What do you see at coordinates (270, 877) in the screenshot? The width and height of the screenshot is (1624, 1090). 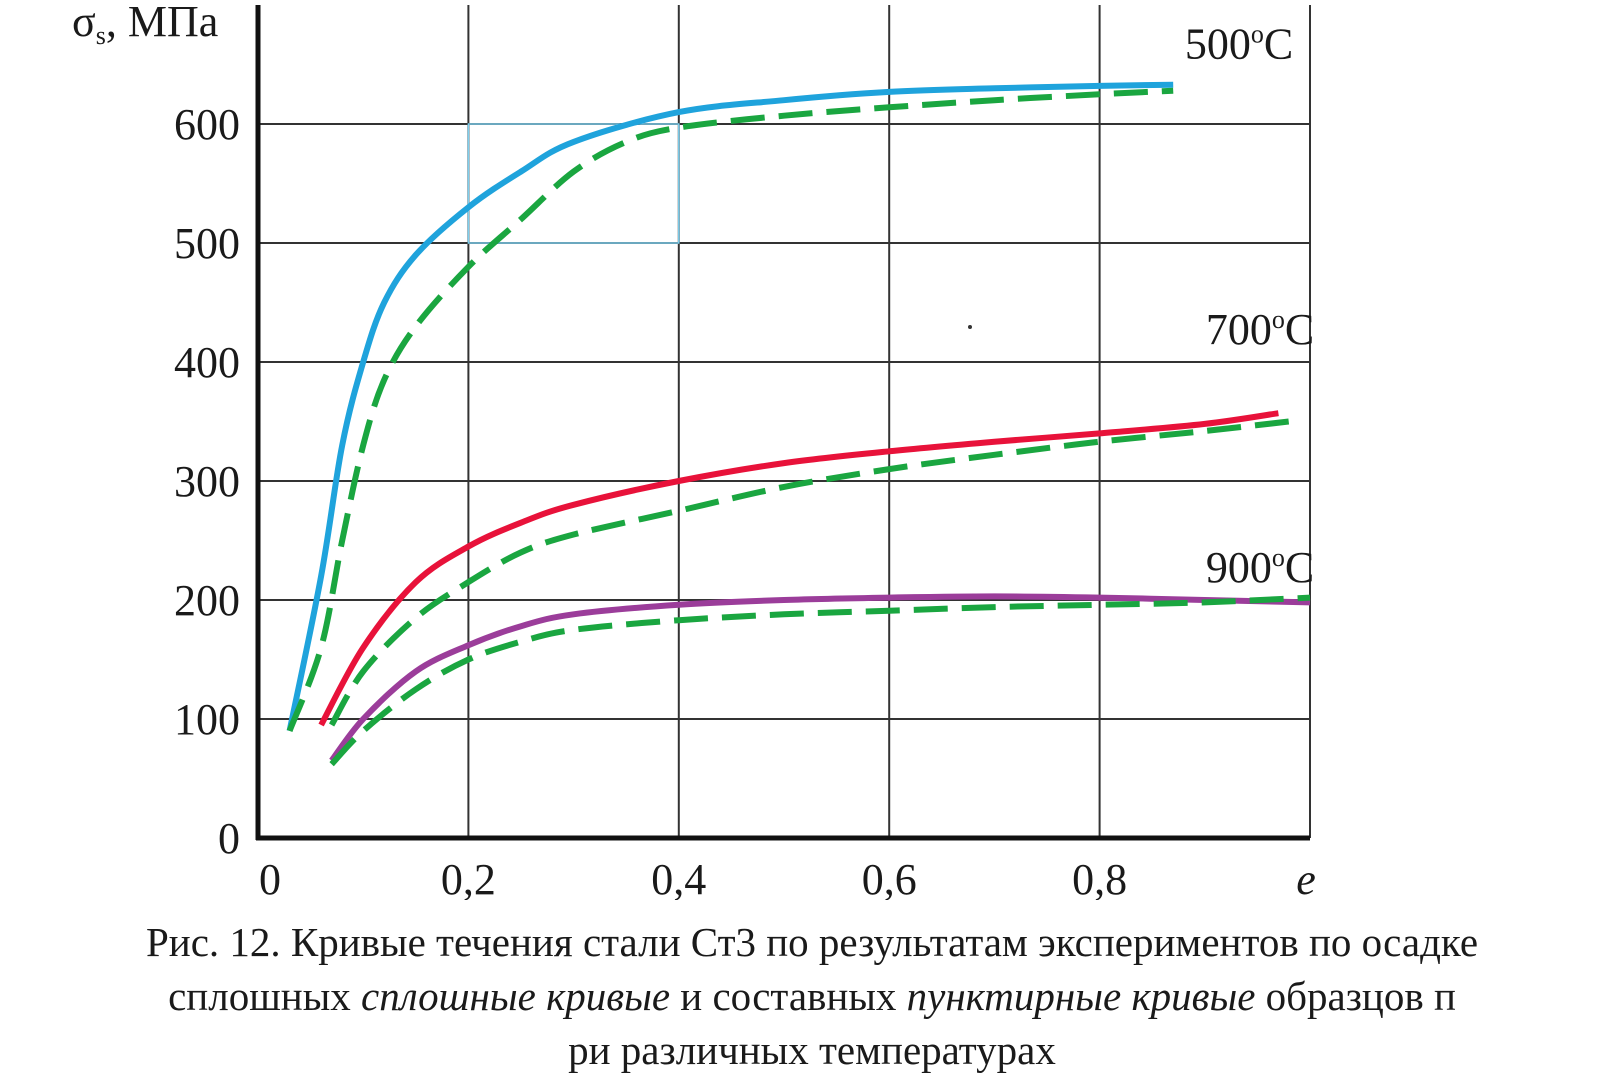 I see `x-tick-label-0: 0` at bounding box center [270, 877].